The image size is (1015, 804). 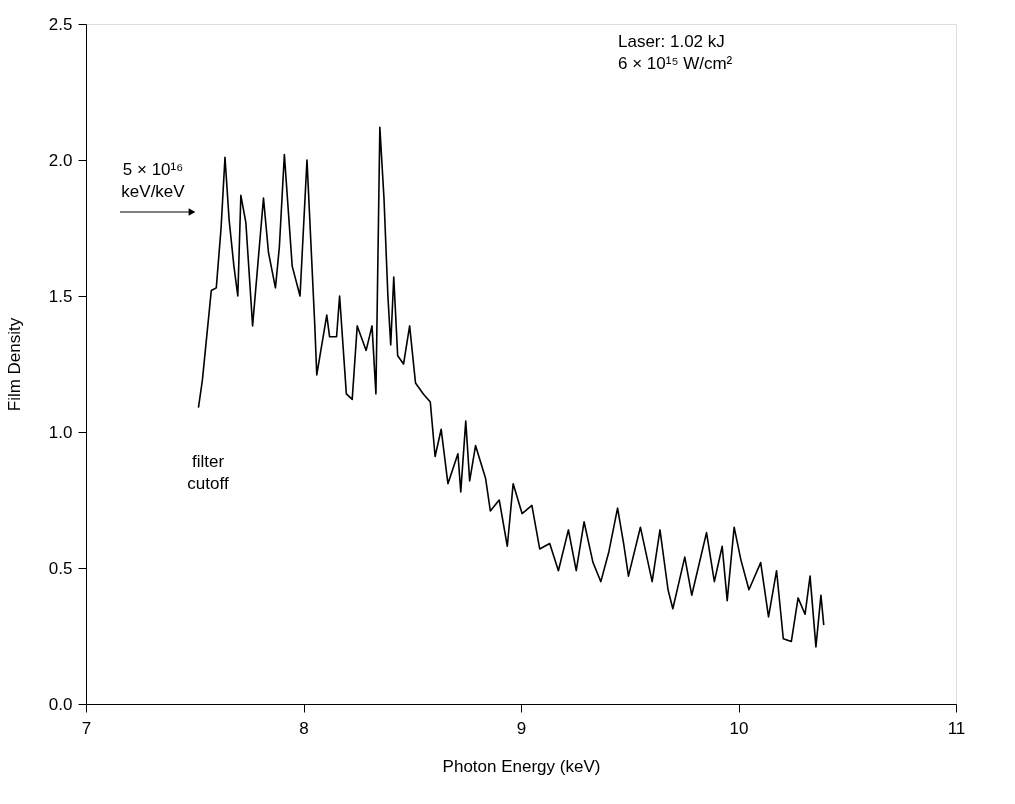 What do you see at coordinates (60, 296) in the screenshot?
I see `y-tick-label: 1.5` at bounding box center [60, 296].